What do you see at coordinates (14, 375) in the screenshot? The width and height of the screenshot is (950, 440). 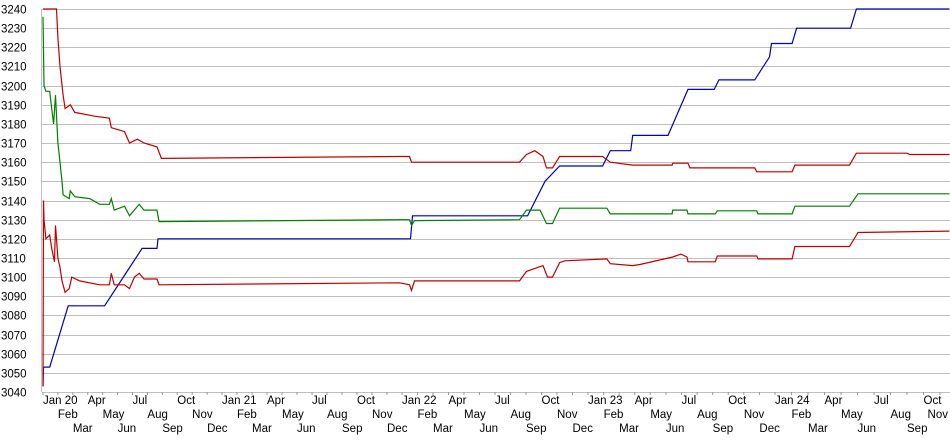 I see `y-tick-label: 3050` at bounding box center [14, 375].